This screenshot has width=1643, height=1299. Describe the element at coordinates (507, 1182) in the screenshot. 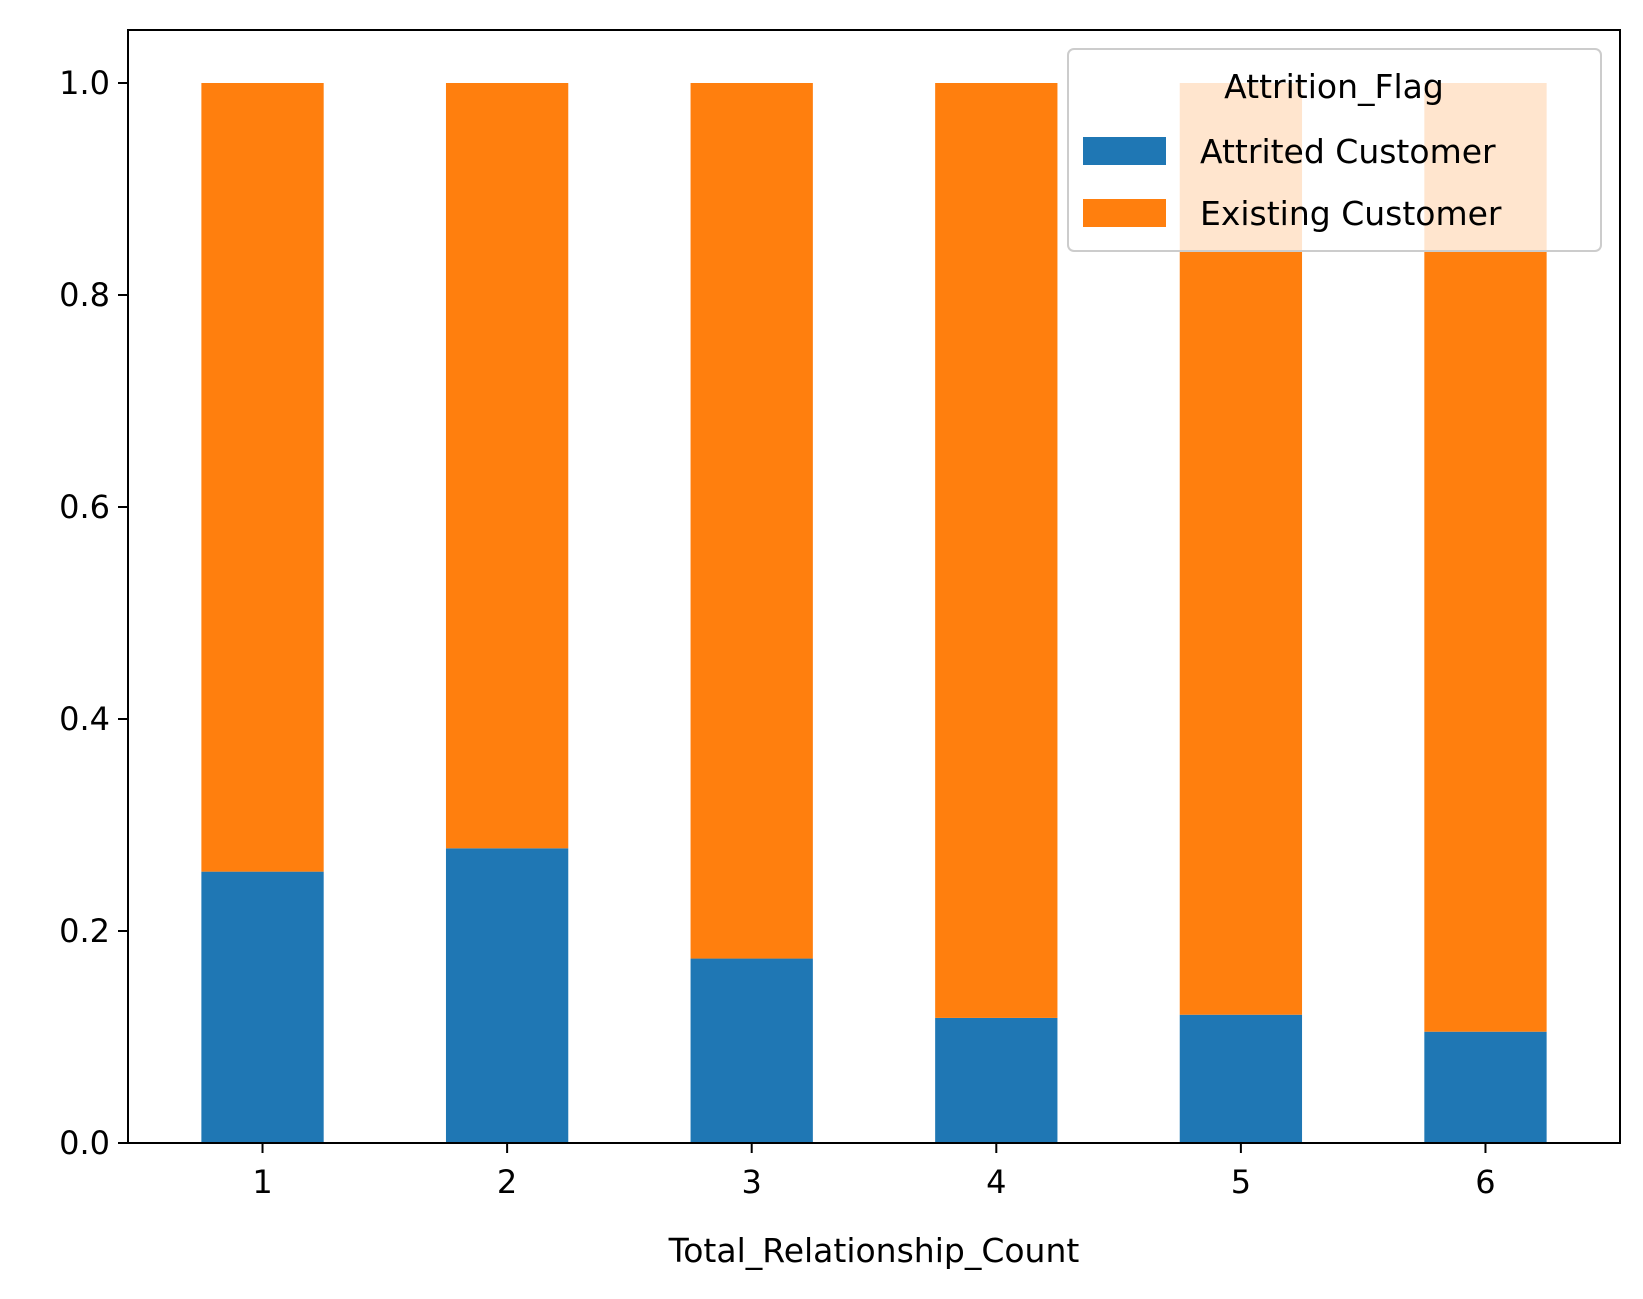

I see `x-tick-label: 2` at that location.